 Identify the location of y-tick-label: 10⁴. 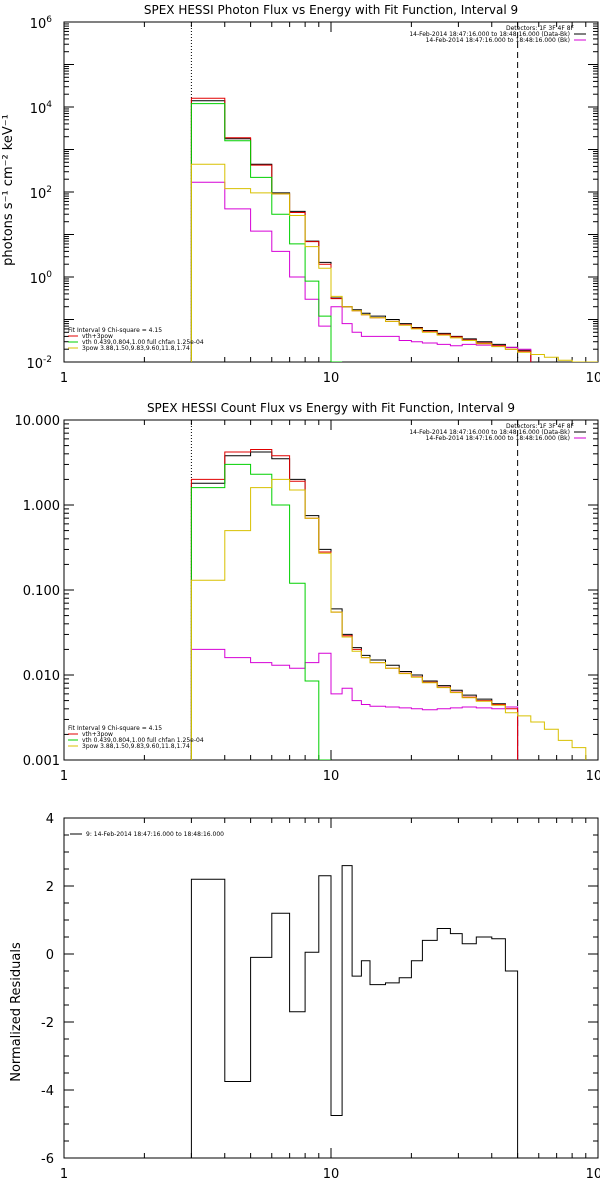
(41, 108).